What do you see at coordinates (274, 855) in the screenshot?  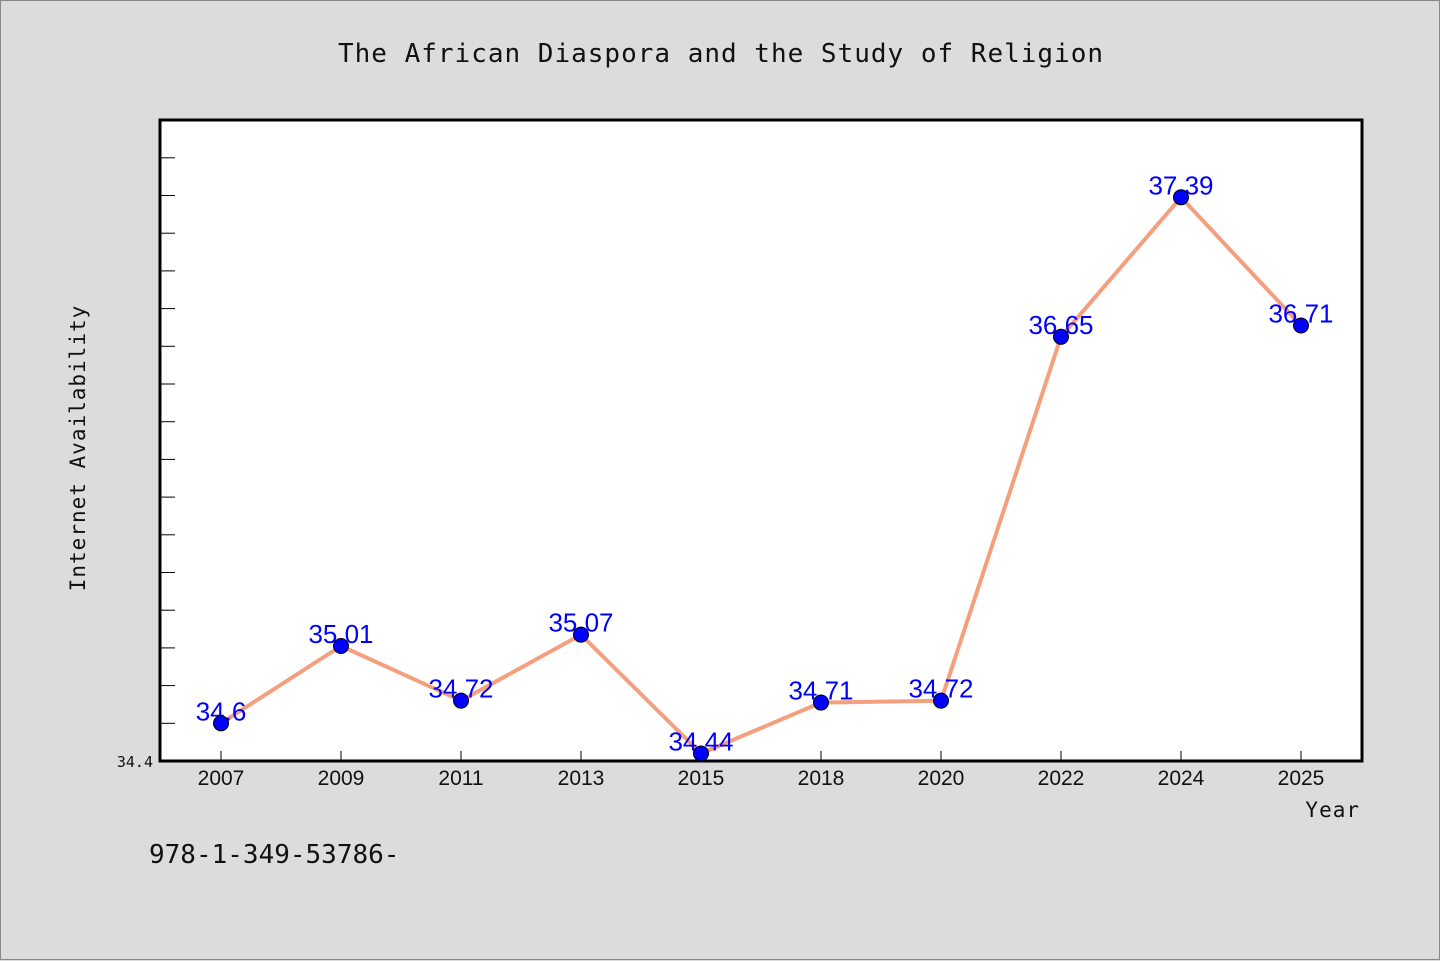 I see `footnote-isbn: 978-1-349-53786-` at bounding box center [274, 855].